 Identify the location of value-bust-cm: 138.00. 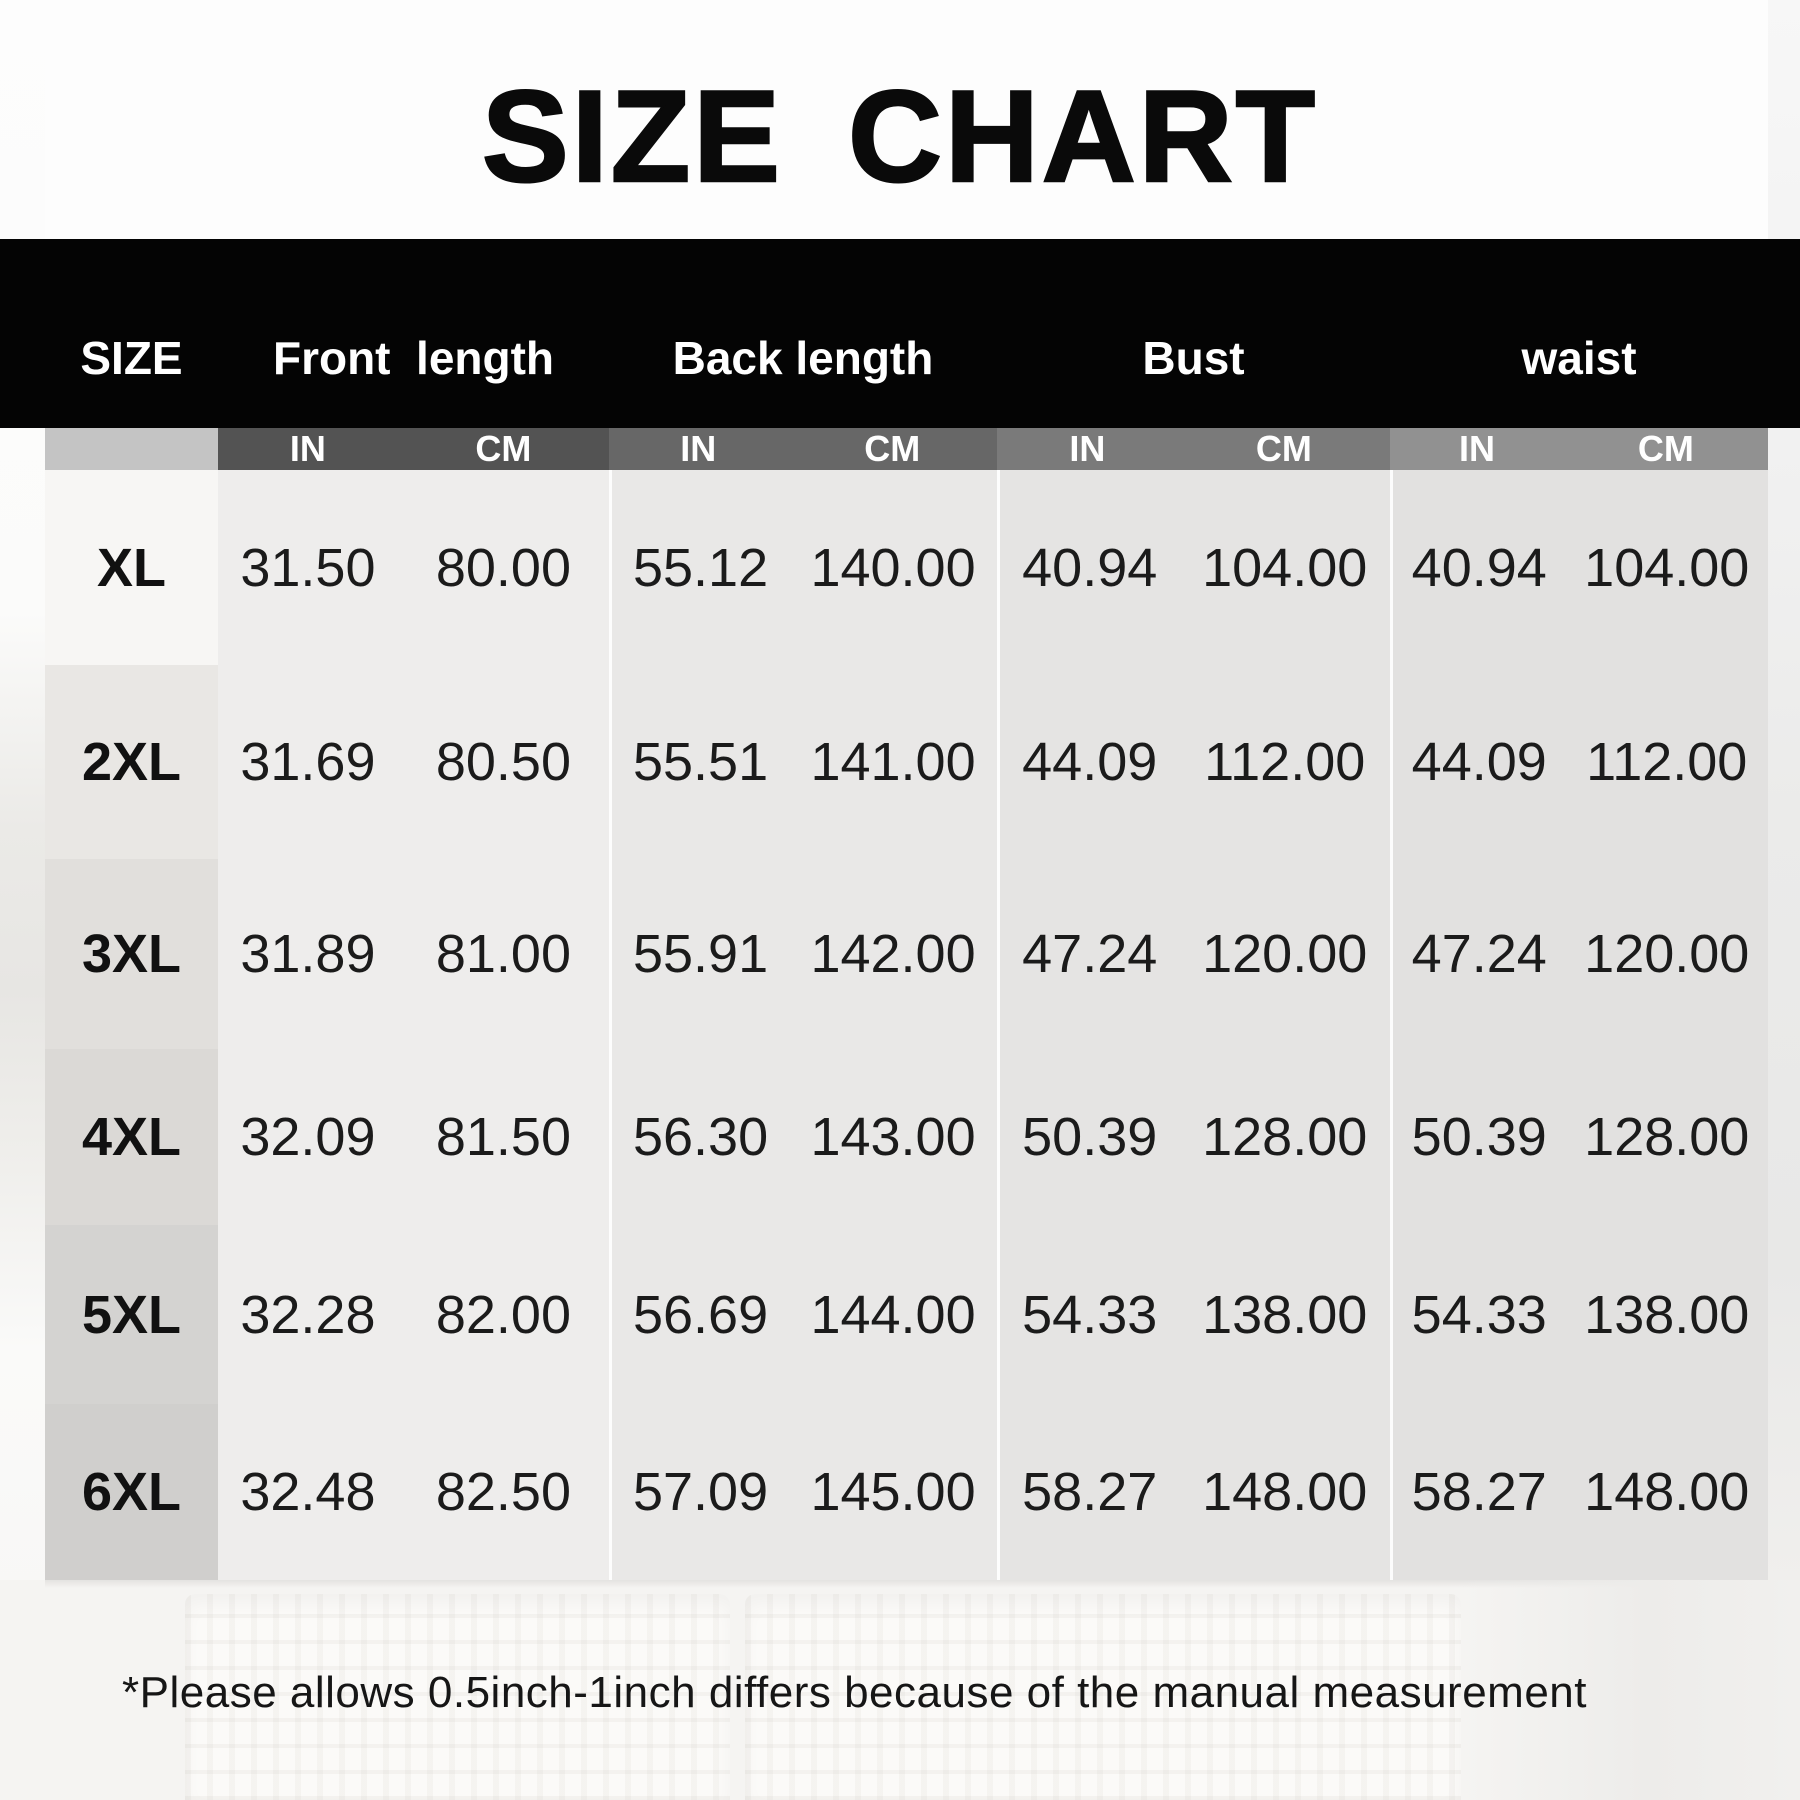
(1285, 1314).